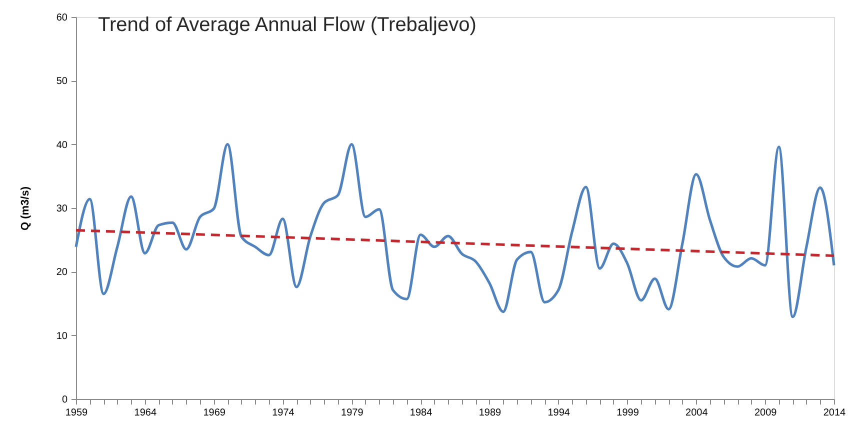 The width and height of the screenshot is (853, 429). I want to click on y-tick-label: 40, so click(62, 145).